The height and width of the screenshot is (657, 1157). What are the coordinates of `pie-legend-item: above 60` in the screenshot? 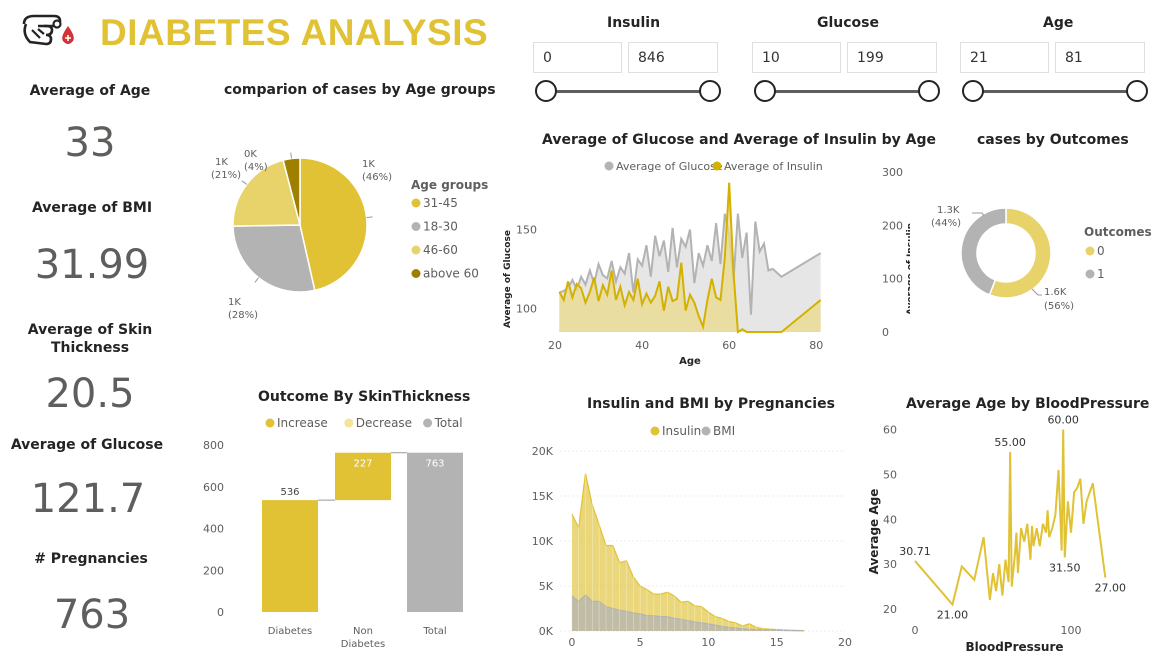 It's located at (451, 274).